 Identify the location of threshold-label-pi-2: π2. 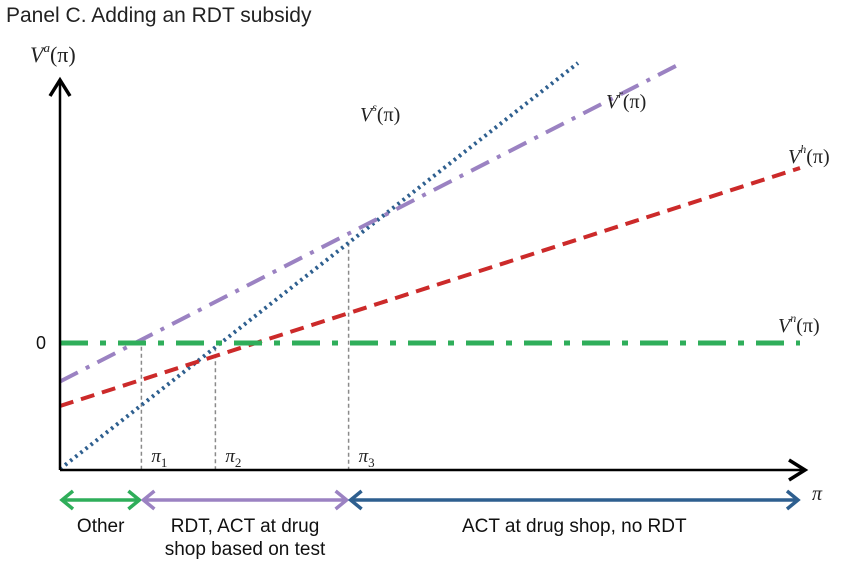
(233, 458).